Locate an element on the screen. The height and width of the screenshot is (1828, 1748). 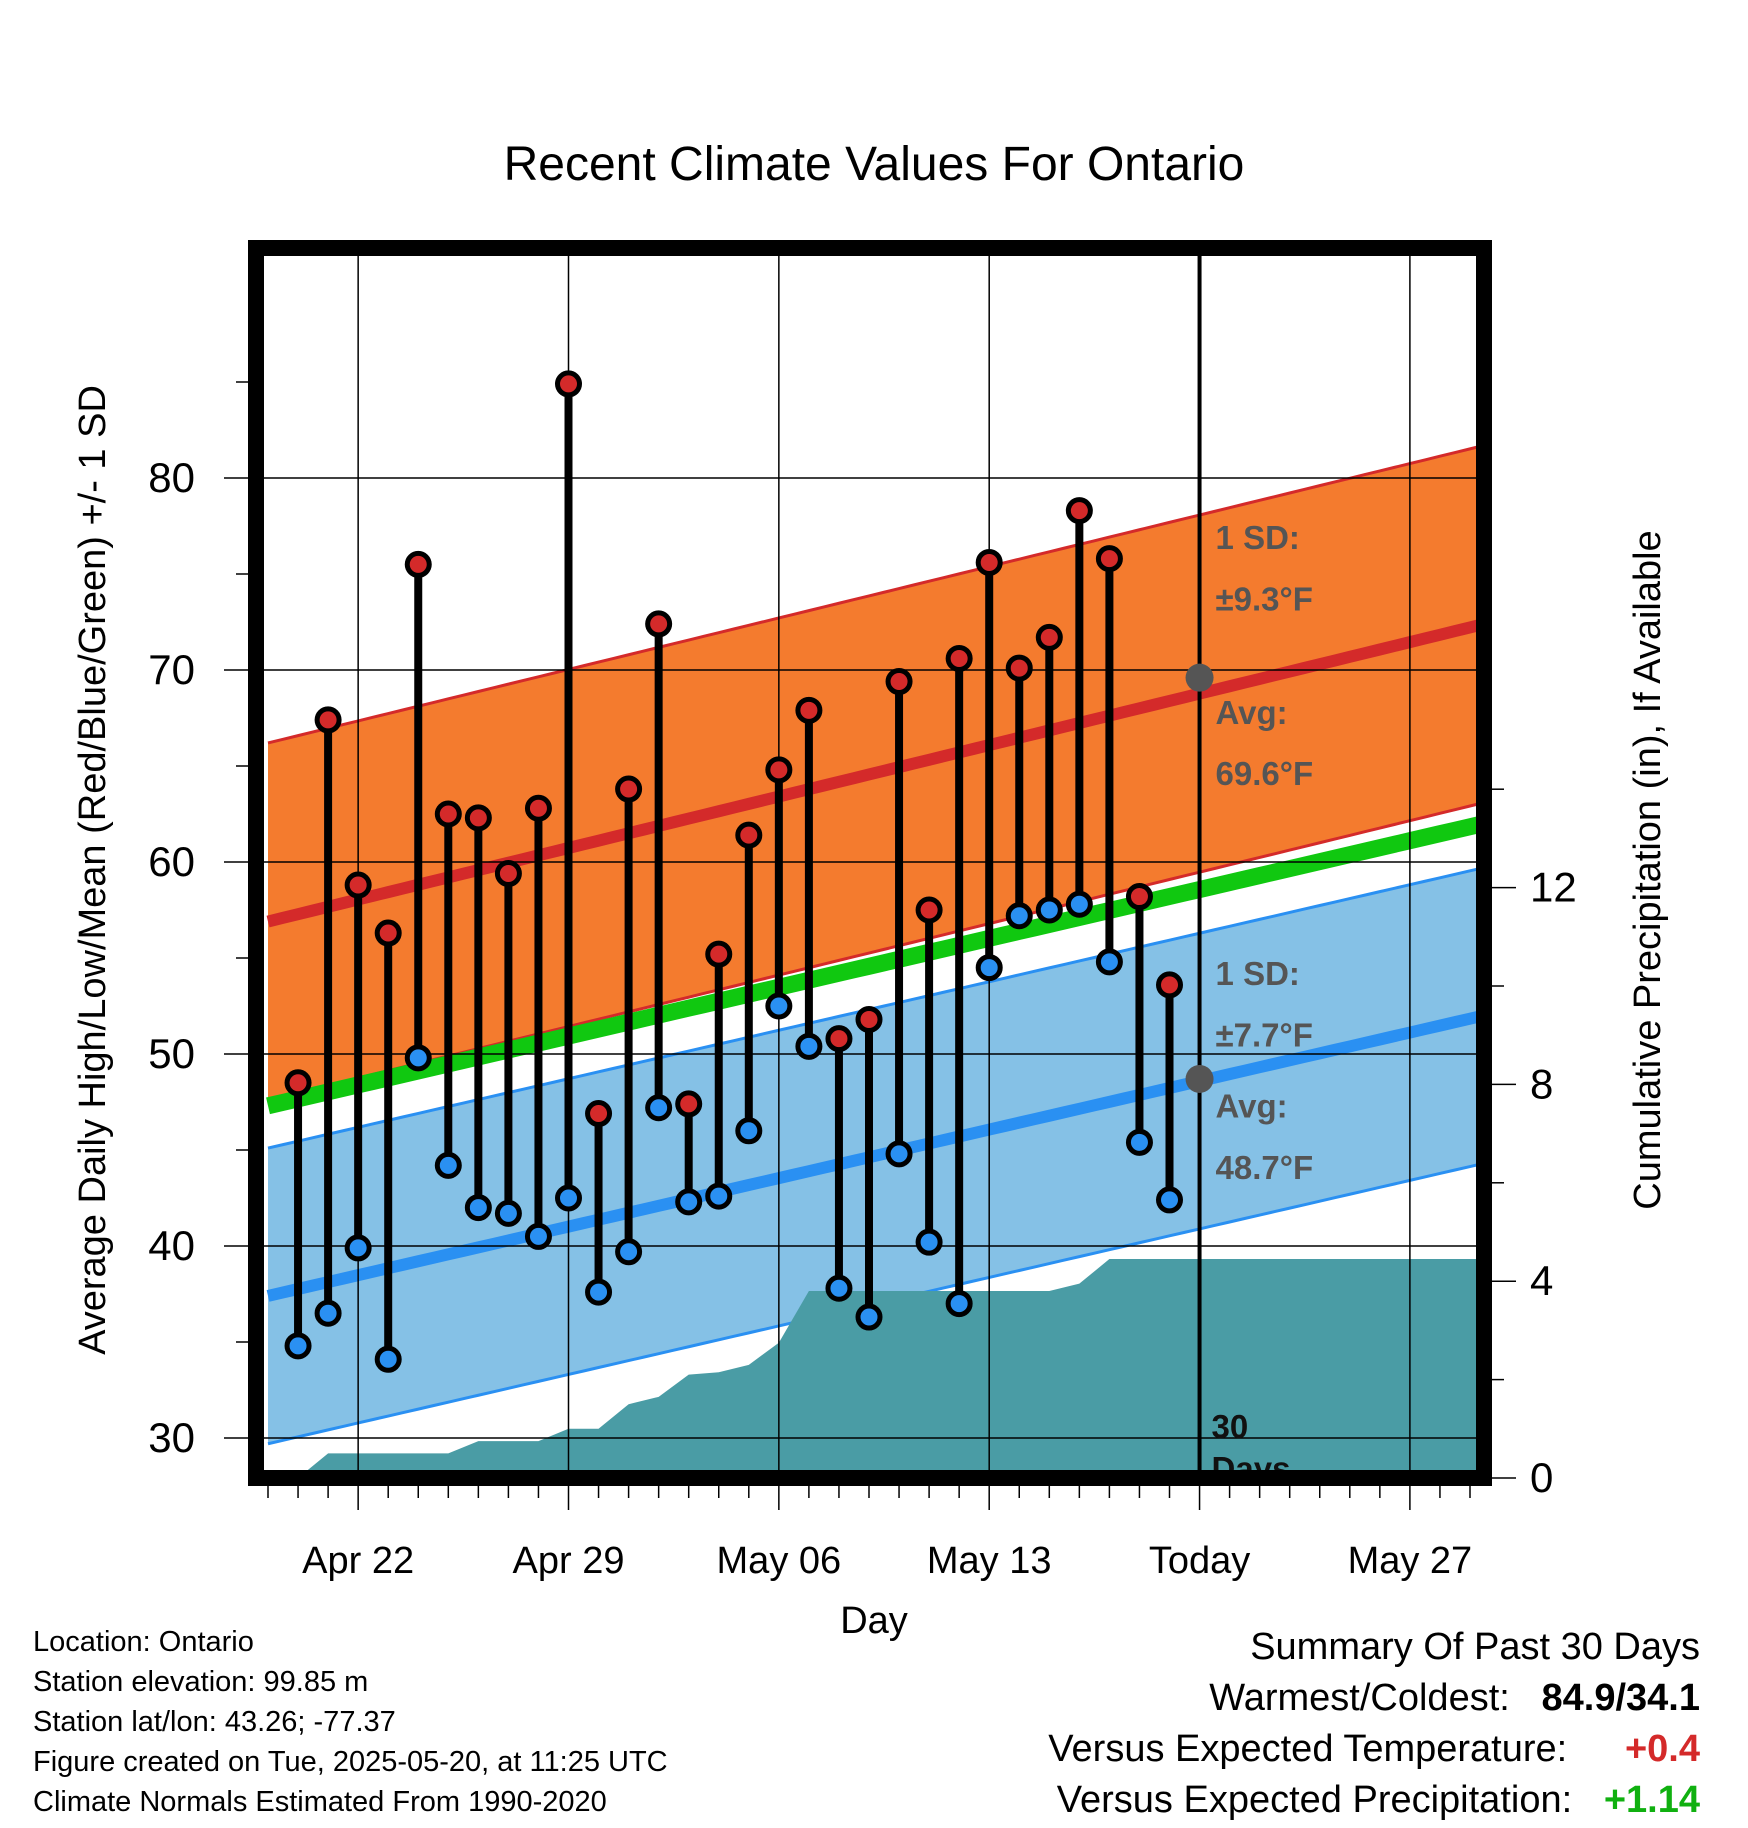
temp-vs-expected-value: +0.4 is located at coordinates (1662, 1749).